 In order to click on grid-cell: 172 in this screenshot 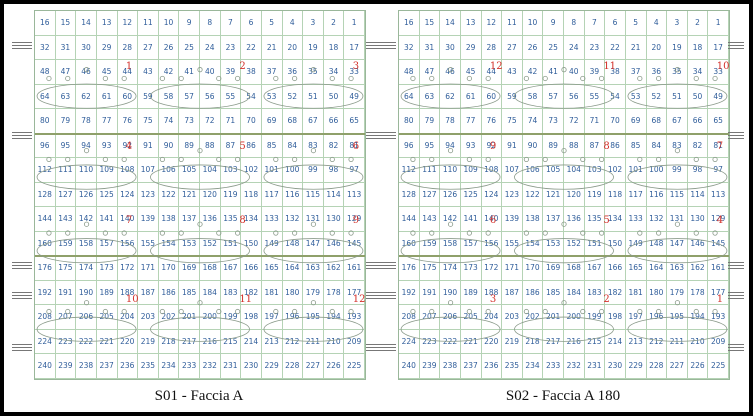, I will do `click(128, 268)`.